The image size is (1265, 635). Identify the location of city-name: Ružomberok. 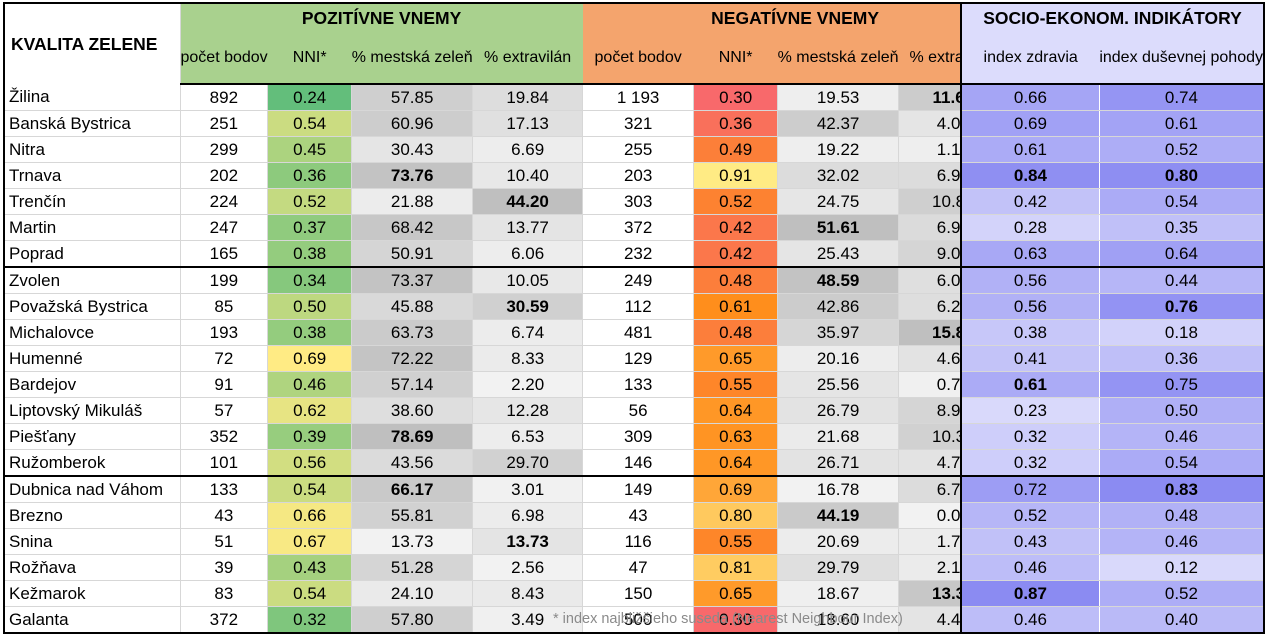
(92, 463).